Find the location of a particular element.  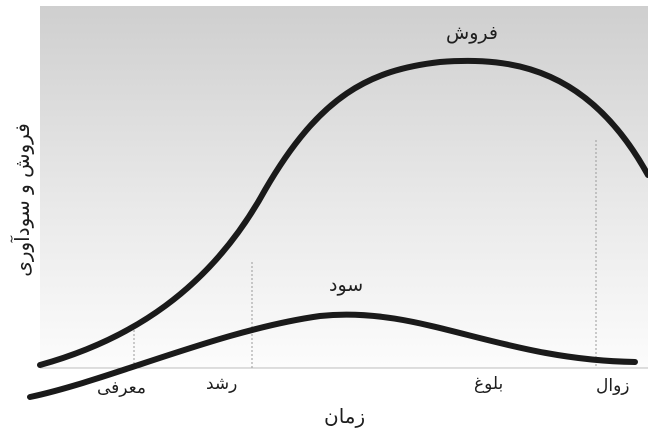

stage-label-maturity: بلوغ is located at coordinates (489, 384).